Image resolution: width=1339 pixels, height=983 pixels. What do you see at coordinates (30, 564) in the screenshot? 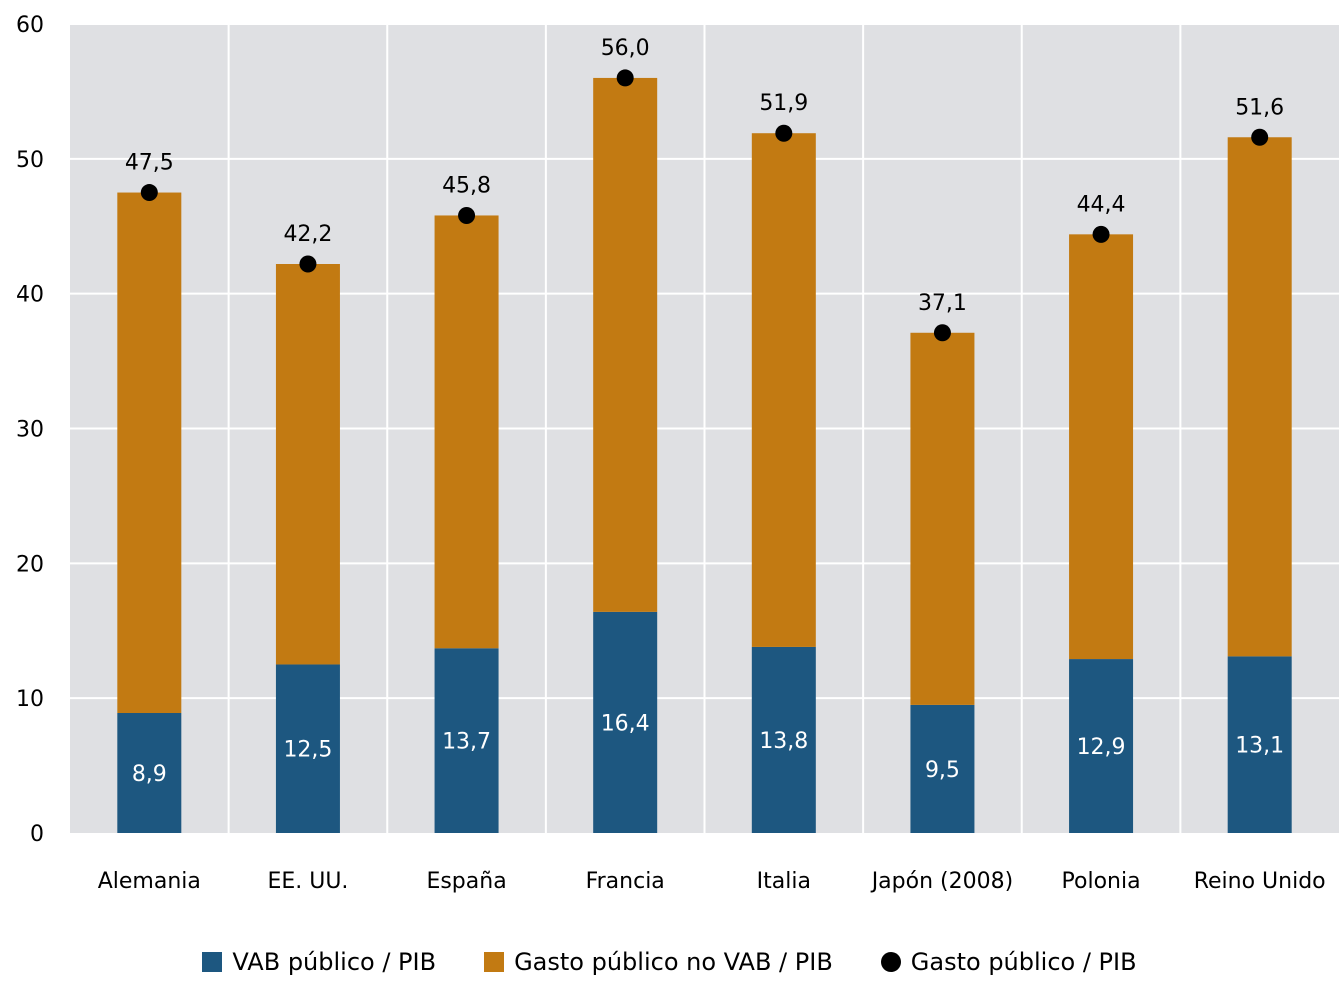
I see `y-tick-label: 20` at bounding box center [30, 564].